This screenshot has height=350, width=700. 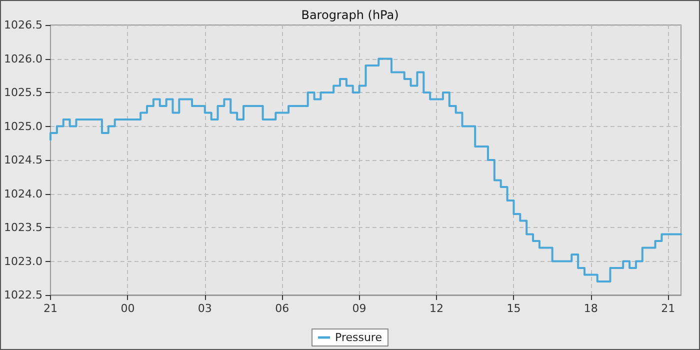 What do you see at coordinates (23, 227) in the screenshot?
I see `y-tick-label: 1023.5` at bounding box center [23, 227].